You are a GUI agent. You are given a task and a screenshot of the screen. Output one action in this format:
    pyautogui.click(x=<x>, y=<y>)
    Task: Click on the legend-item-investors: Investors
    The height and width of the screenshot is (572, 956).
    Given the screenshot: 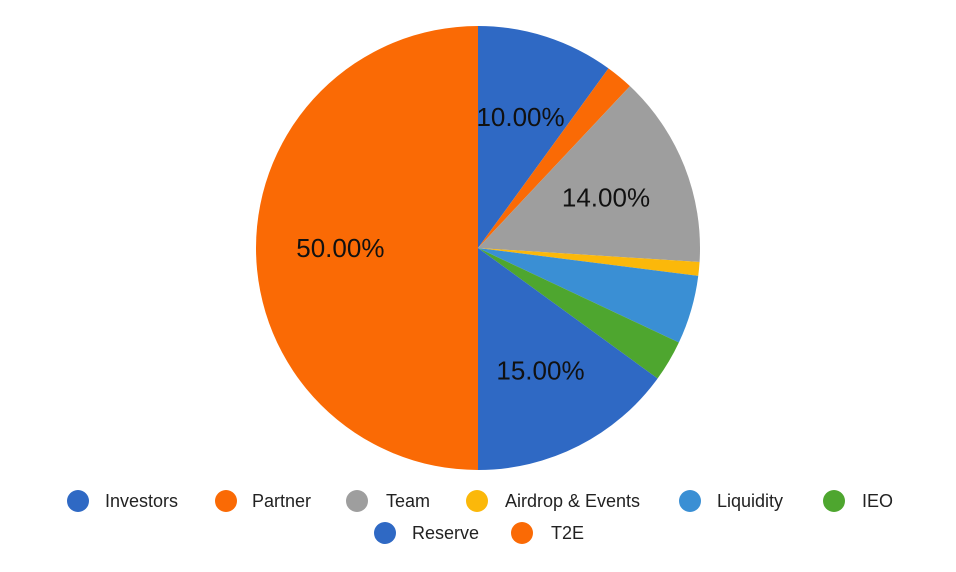 What is the action you would take?
    pyautogui.click(x=122, y=501)
    